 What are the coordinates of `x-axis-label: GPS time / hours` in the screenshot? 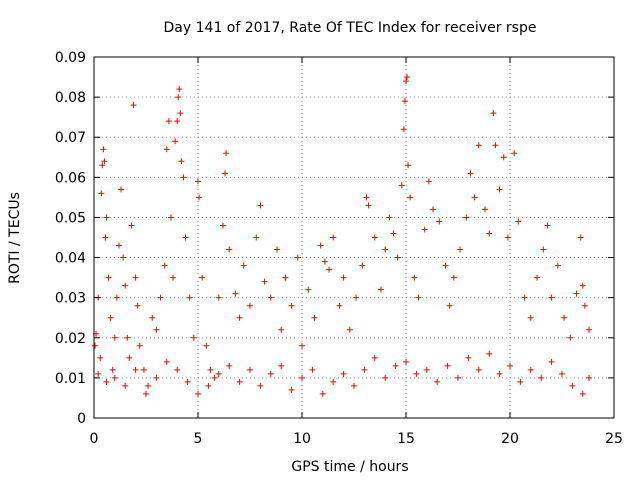 It's located at (349, 467).